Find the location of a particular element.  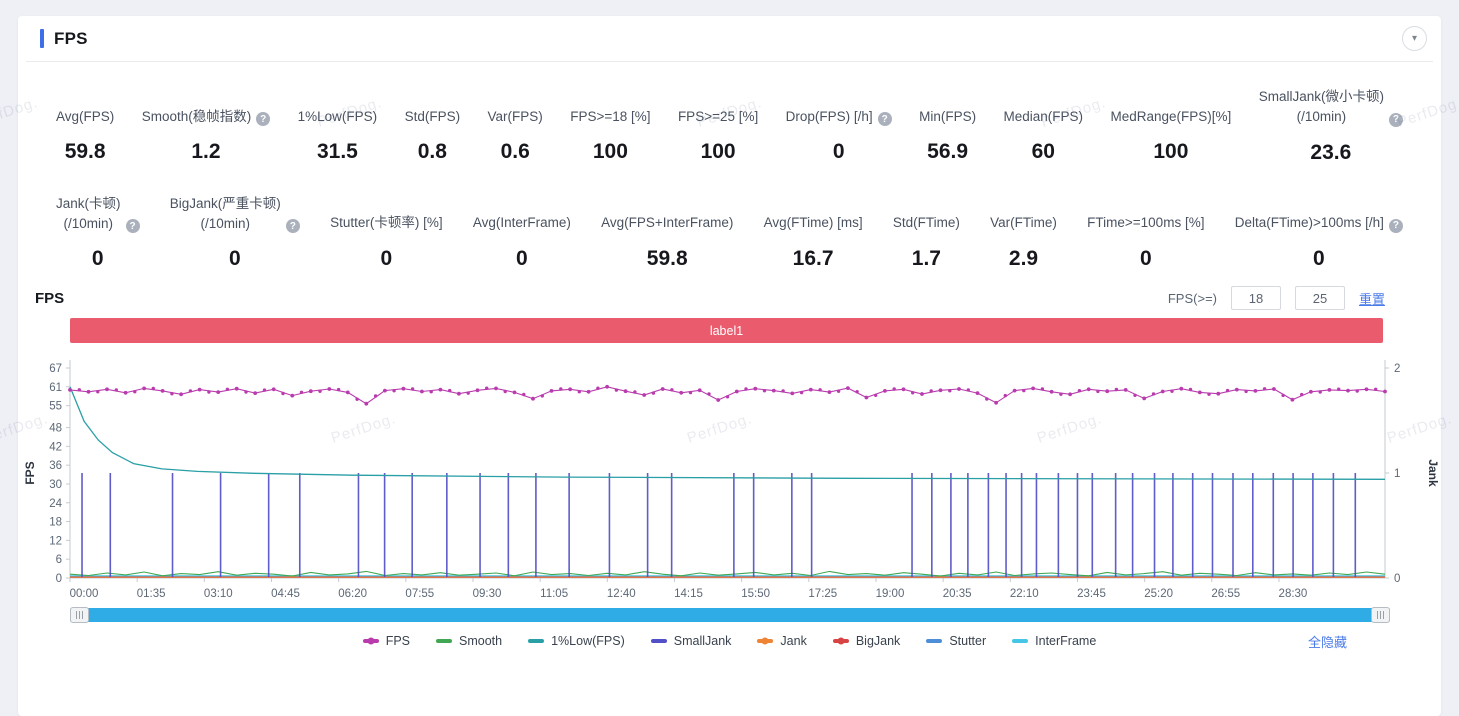

svg-text: 04:45 is located at coordinates (285, 594).